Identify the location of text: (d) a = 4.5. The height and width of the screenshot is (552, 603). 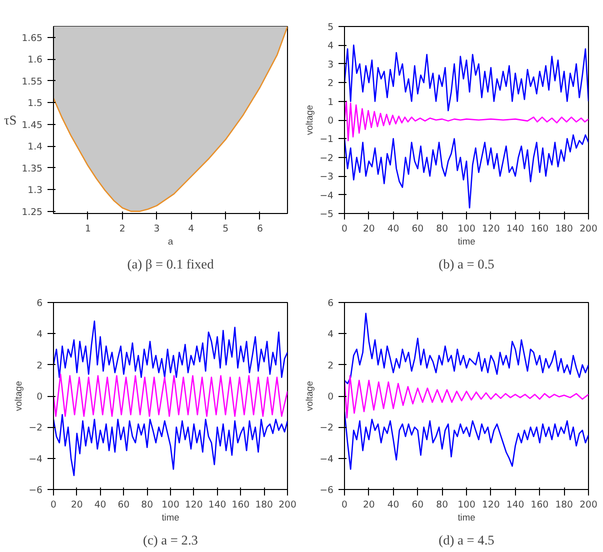
(466, 540).